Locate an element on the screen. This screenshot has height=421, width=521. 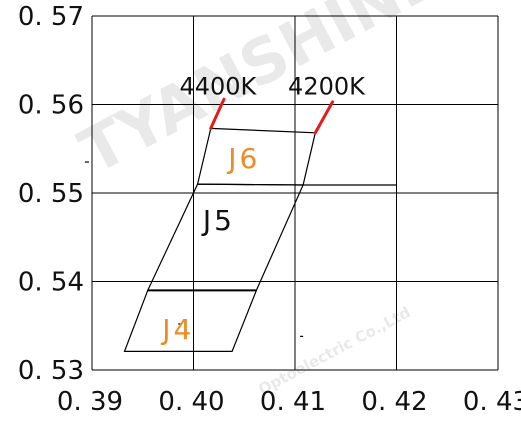
x-tick-label: 0. 39 is located at coordinates (90, 402).